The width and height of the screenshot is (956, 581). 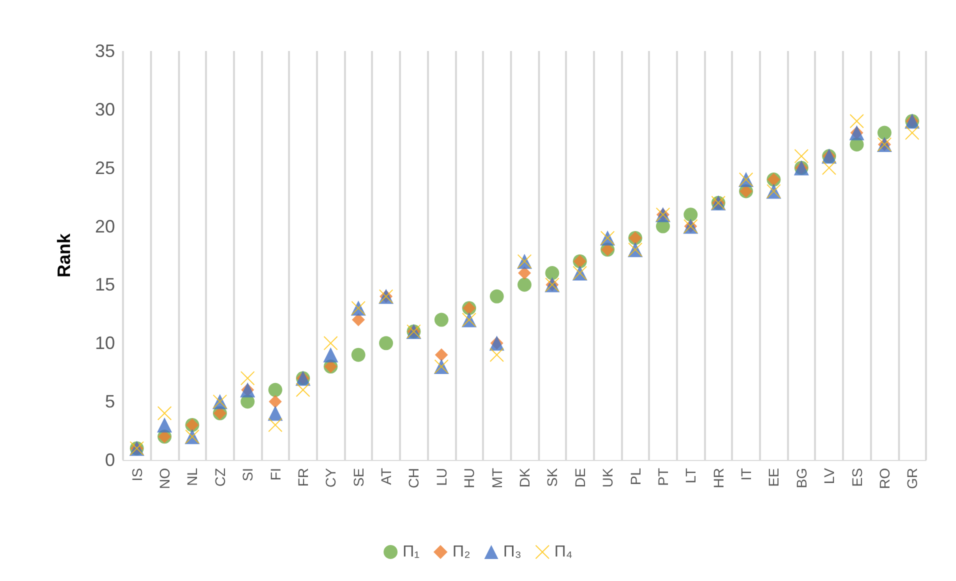 What do you see at coordinates (386, 476) in the screenshot?
I see `x-tick-label: AT` at bounding box center [386, 476].